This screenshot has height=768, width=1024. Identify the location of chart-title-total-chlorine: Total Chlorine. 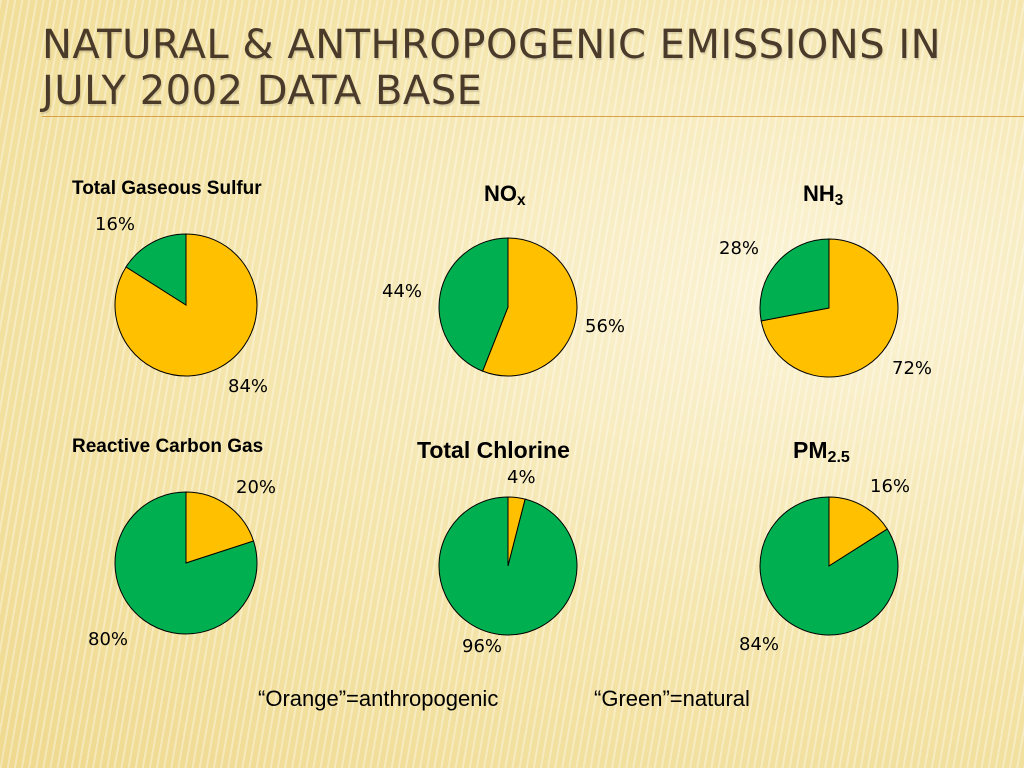
(493, 450).